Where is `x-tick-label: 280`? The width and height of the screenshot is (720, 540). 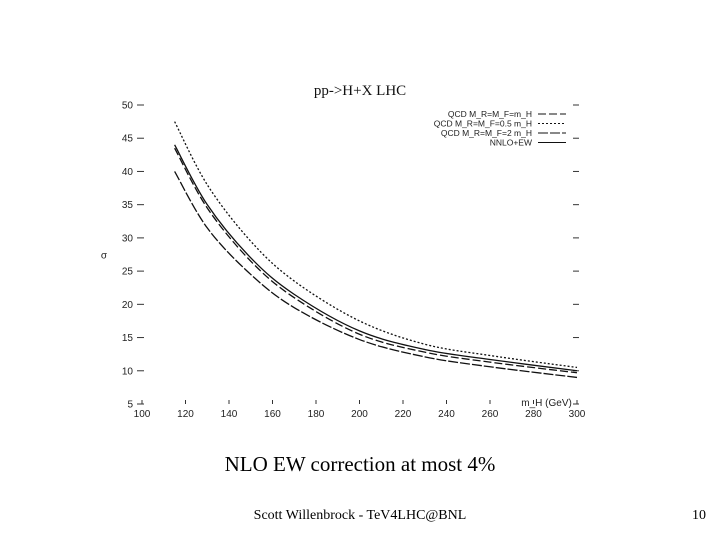 x-tick-label: 280 is located at coordinates (533, 414).